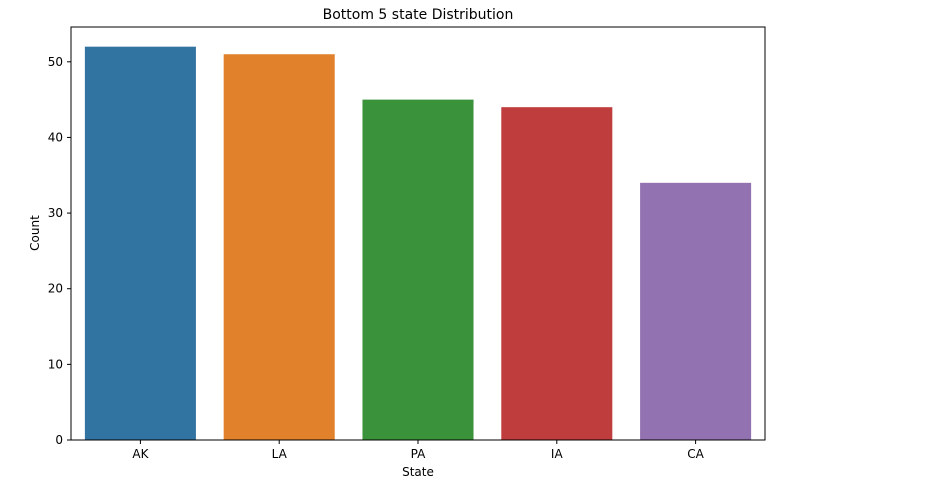 Image resolution: width=940 pixels, height=485 pixels. What do you see at coordinates (140, 454) in the screenshot?
I see `x-tick-label: AK` at bounding box center [140, 454].